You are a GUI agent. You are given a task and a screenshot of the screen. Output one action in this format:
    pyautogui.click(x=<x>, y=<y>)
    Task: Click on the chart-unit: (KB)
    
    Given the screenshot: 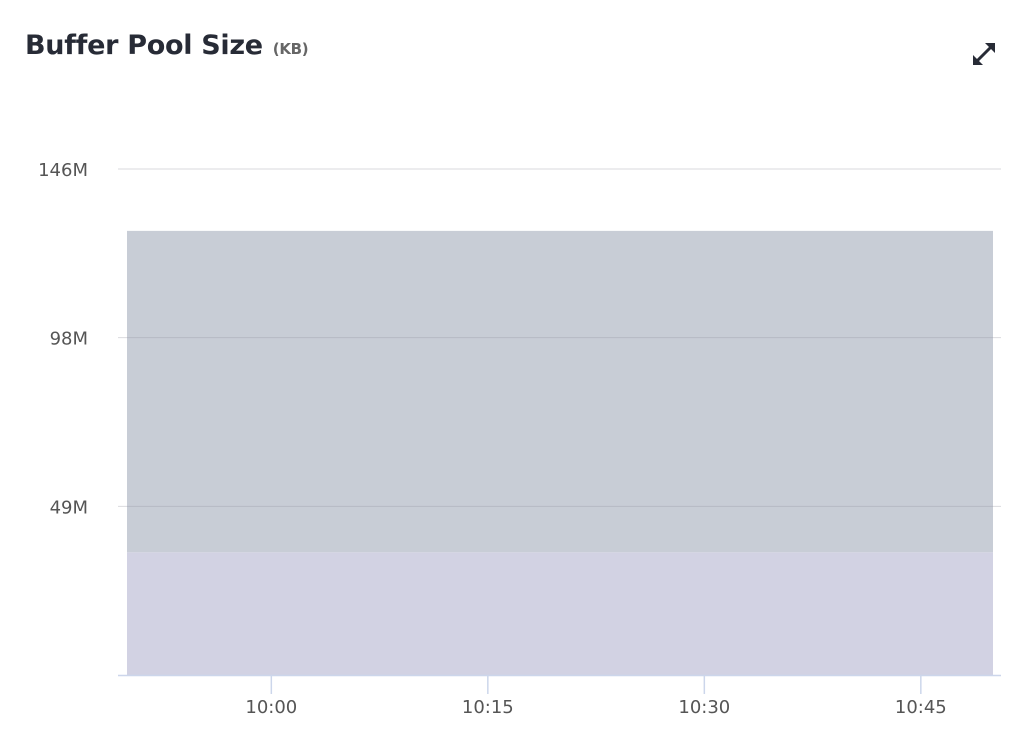 What is the action you would take?
    pyautogui.click(x=290, y=49)
    